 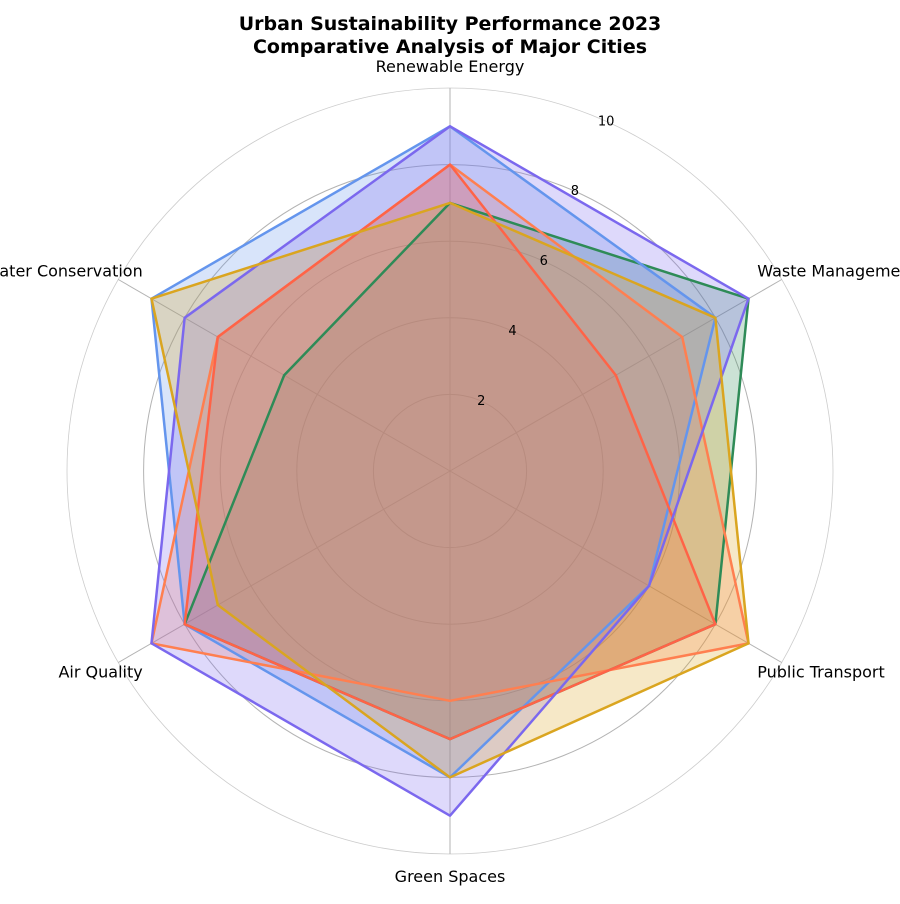 What do you see at coordinates (450, 47) in the screenshot?
I see `chart-title-line-2: Comparative Analysis of Major Cities` at bounding box center [450, 47].